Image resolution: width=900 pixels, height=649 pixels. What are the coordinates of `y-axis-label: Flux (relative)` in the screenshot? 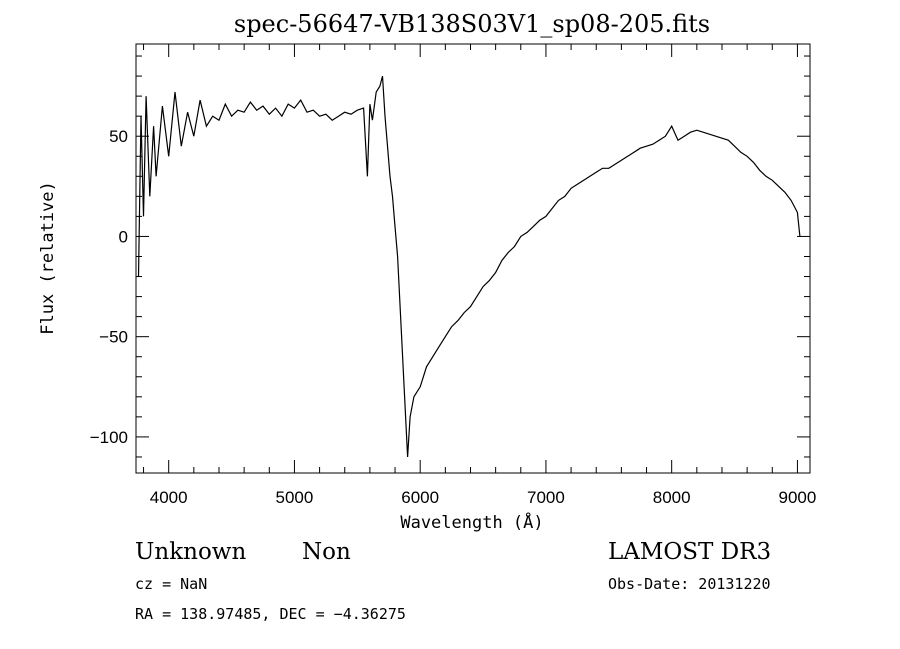 It's located at (48, 258).